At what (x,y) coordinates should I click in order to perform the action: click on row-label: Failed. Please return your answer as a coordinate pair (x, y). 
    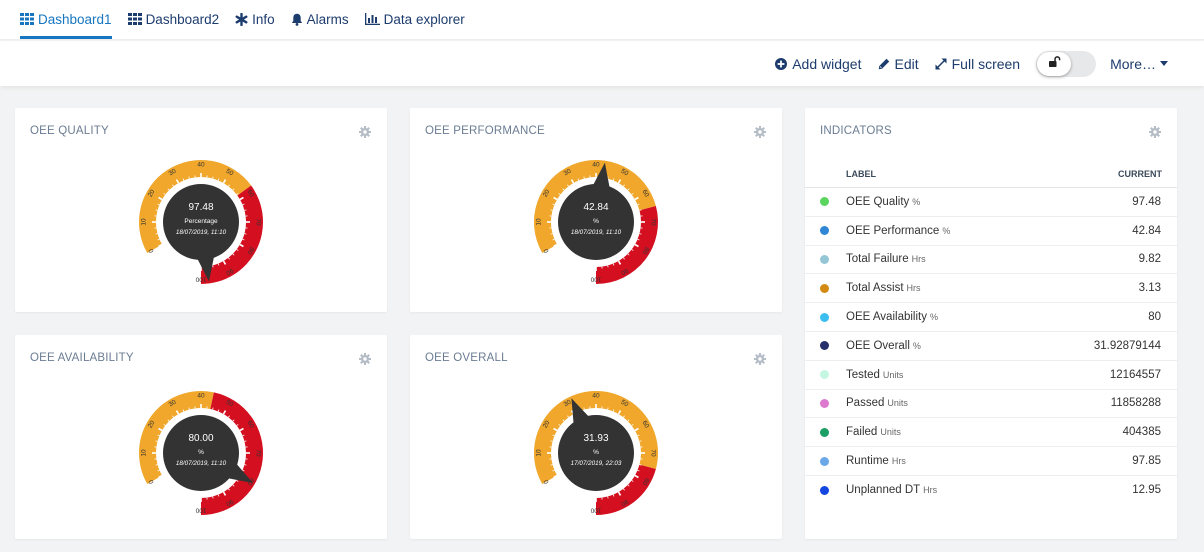
    Looking at the image, I should click on (862, 432).